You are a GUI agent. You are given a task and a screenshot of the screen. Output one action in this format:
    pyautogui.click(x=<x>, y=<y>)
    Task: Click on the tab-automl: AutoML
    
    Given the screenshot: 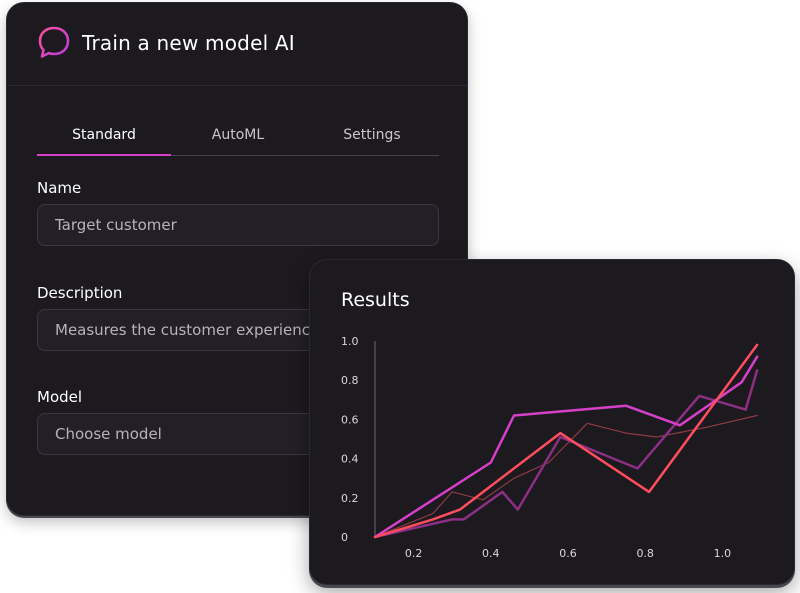 What is the action you would take?
    pyautogui.click(x=238, y=135)
    